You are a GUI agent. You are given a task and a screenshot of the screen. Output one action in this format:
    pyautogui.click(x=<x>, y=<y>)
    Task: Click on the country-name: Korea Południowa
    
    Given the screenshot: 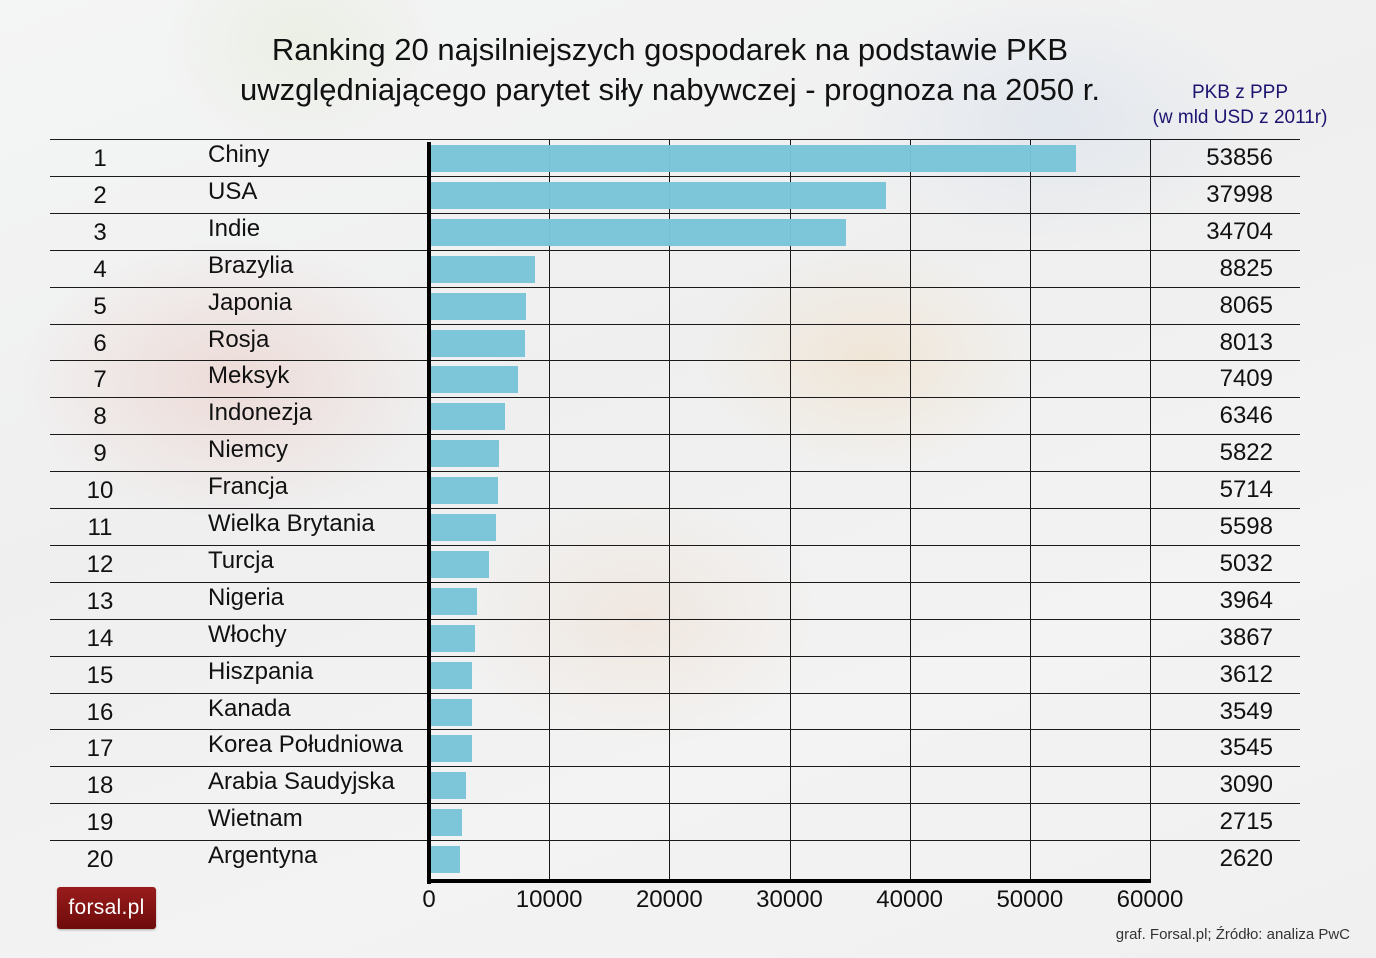 What is the action you would take?
    pyautogui.click(x=305, y=745)
    